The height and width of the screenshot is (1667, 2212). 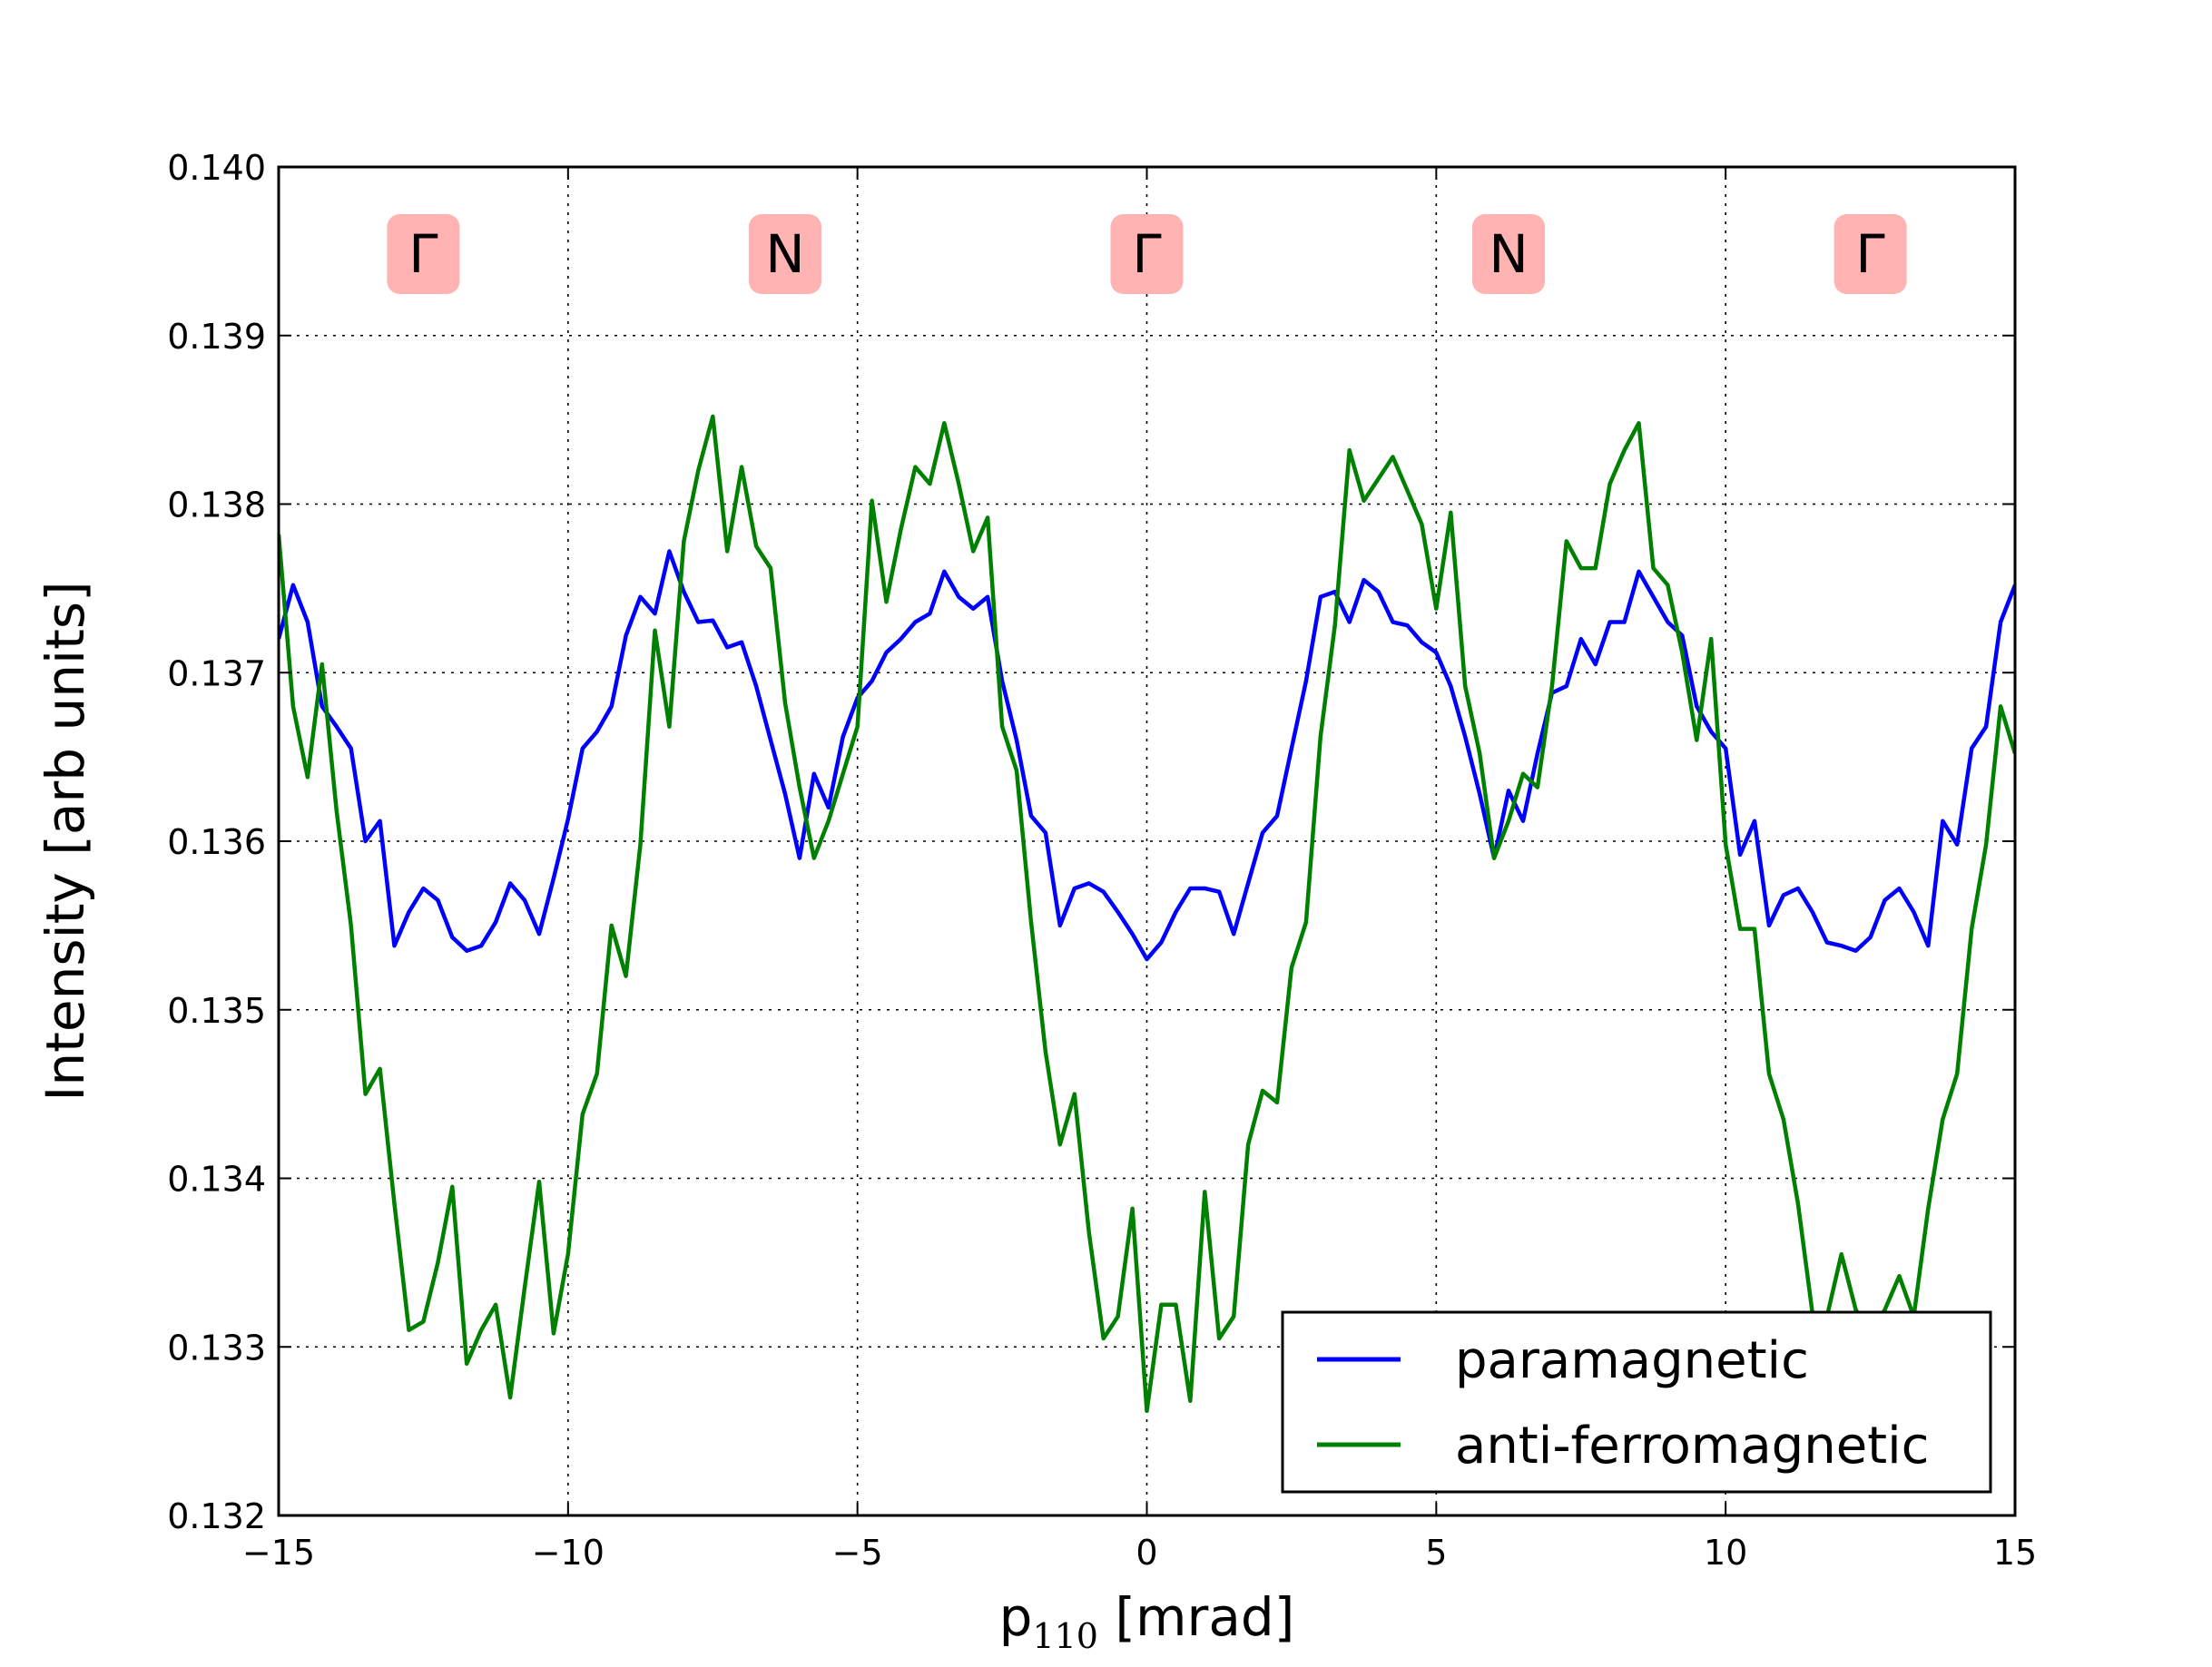 I want to click on y-tick-label: 0.136, so click(x=216, y=842).